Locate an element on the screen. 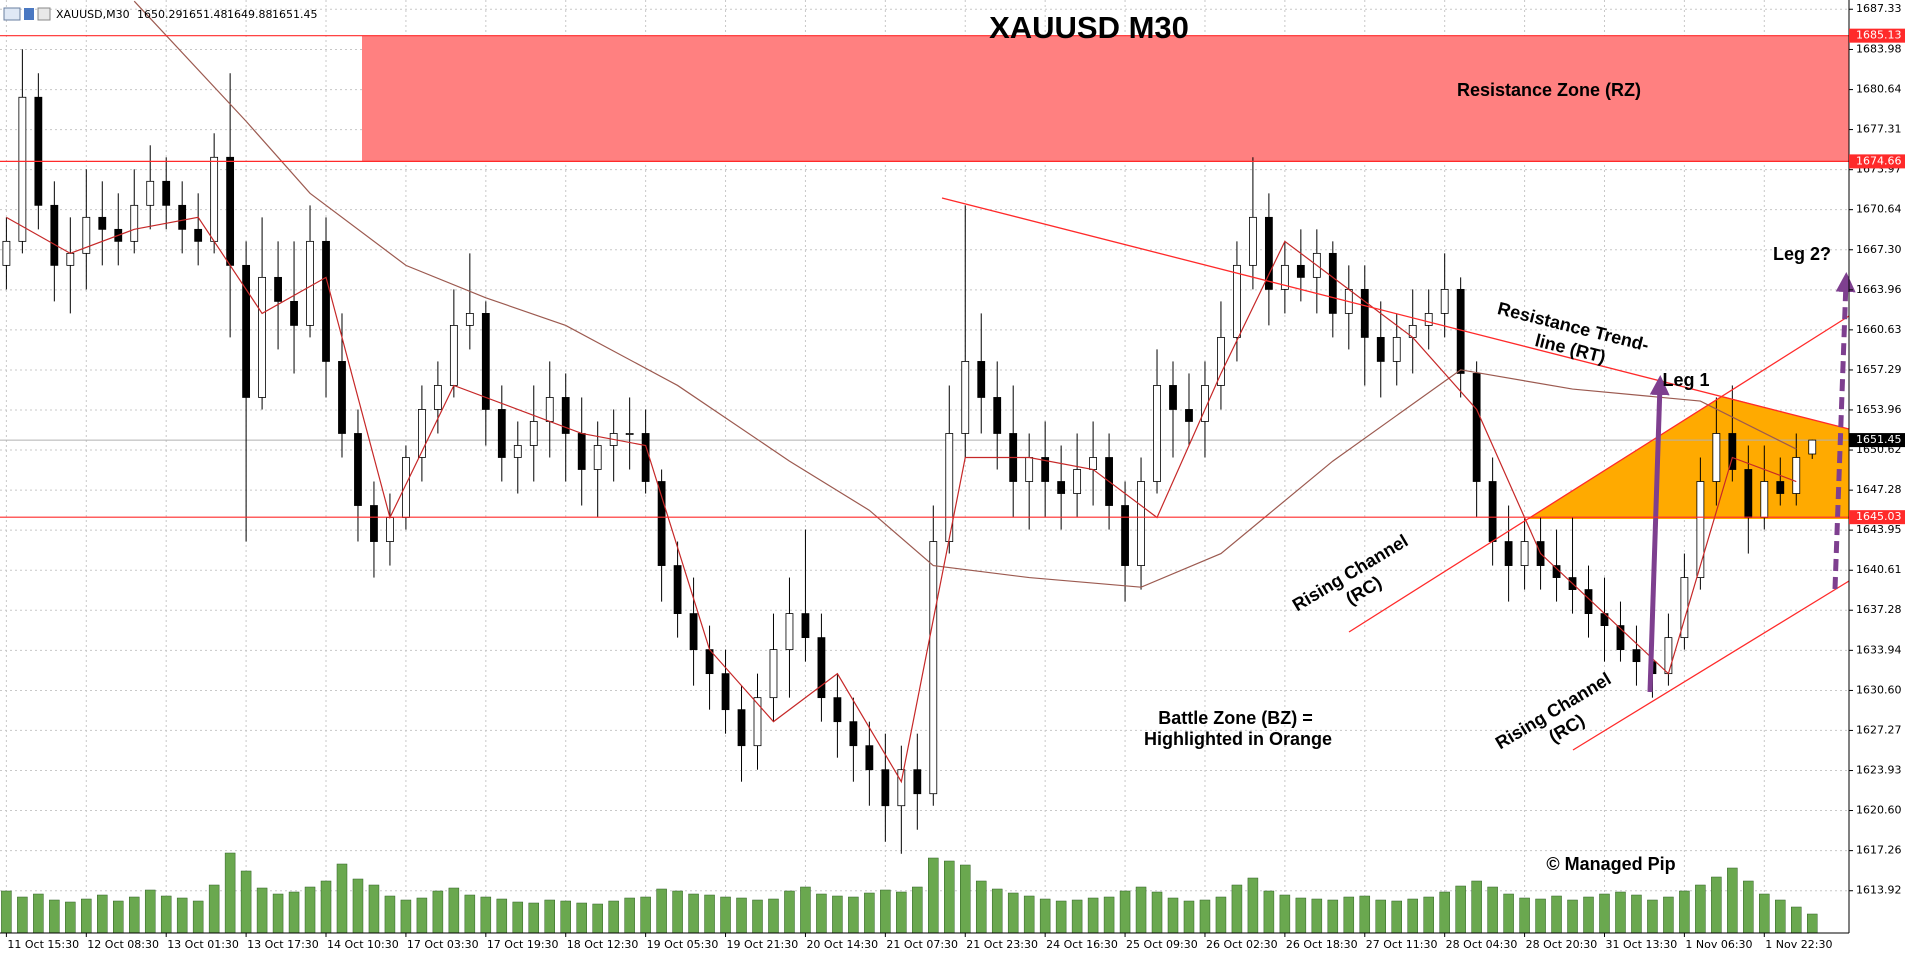  price-tag is located at coordinates (1877, 35).